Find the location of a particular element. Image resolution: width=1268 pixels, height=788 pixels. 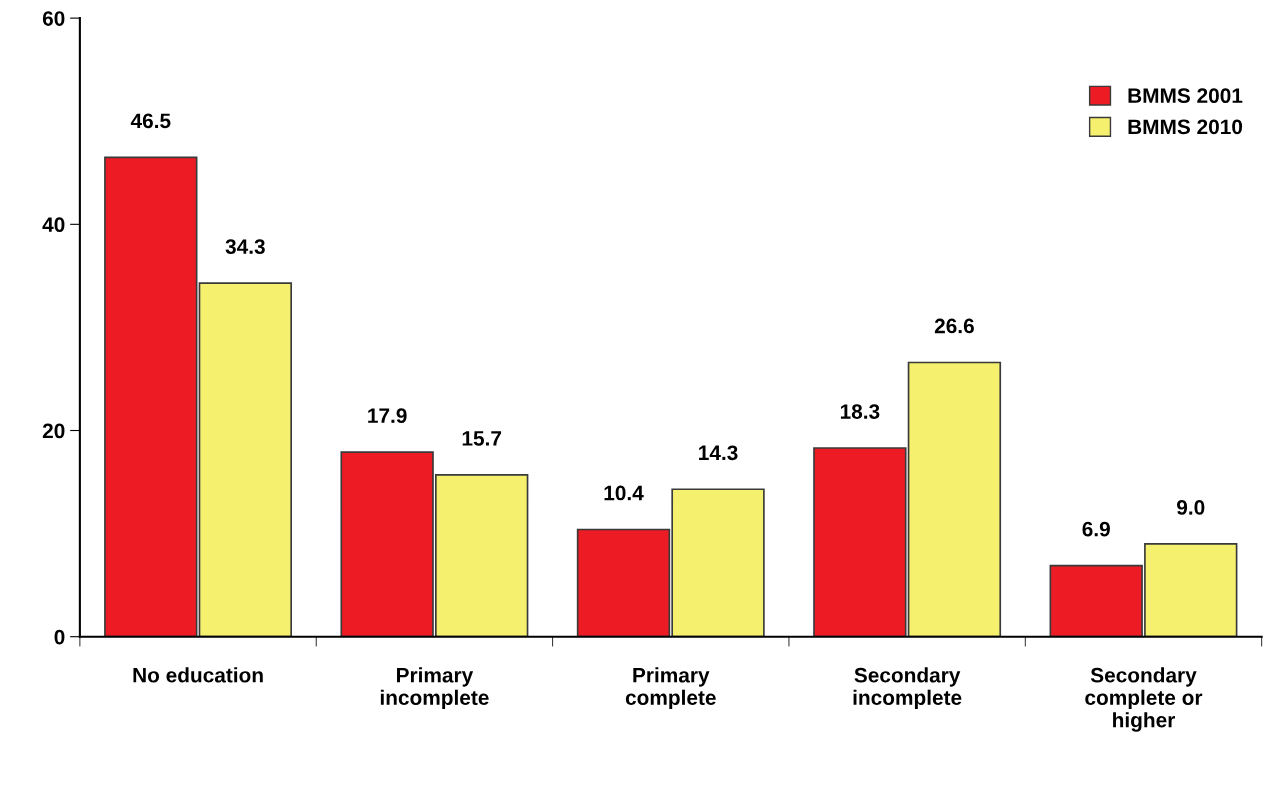

data-label: 15.7 is located at coordinates (482, 438).